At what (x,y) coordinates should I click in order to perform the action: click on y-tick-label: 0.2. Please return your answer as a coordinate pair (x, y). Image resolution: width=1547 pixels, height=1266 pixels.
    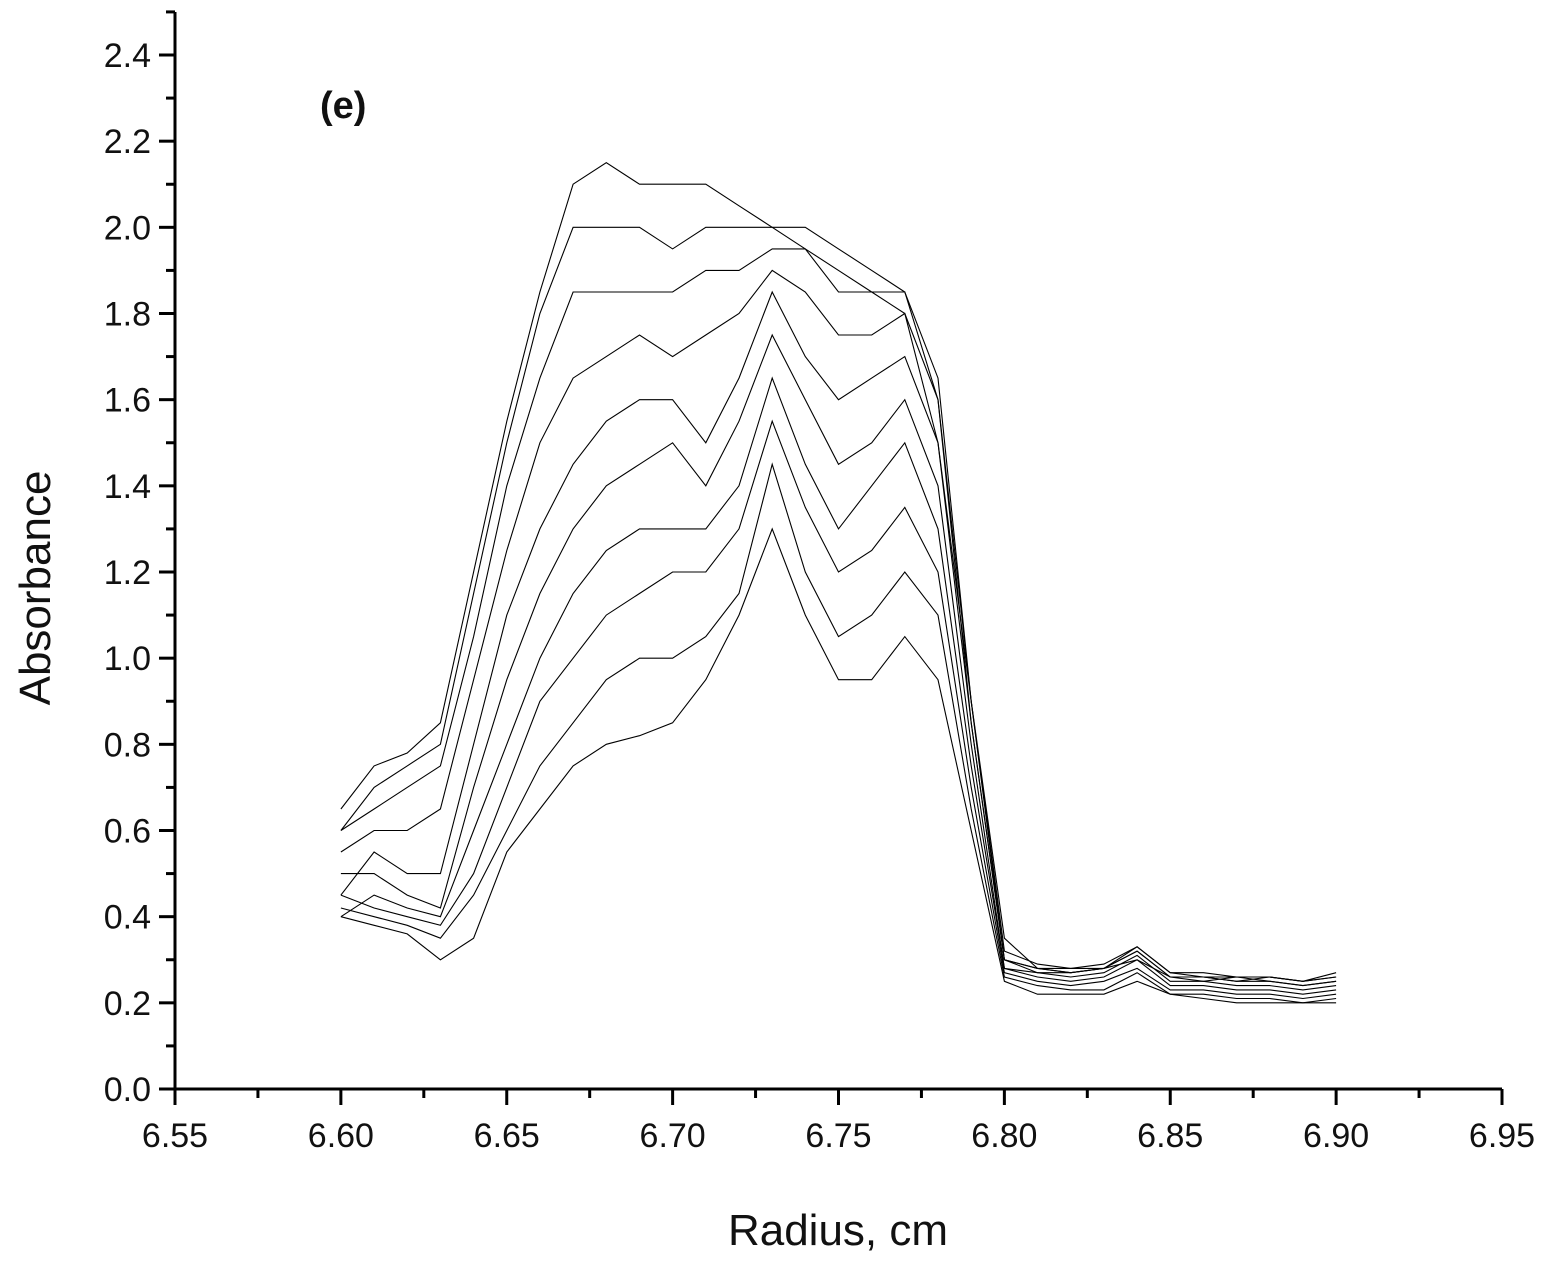
    Looking at the image, I should click on (127, 1004).